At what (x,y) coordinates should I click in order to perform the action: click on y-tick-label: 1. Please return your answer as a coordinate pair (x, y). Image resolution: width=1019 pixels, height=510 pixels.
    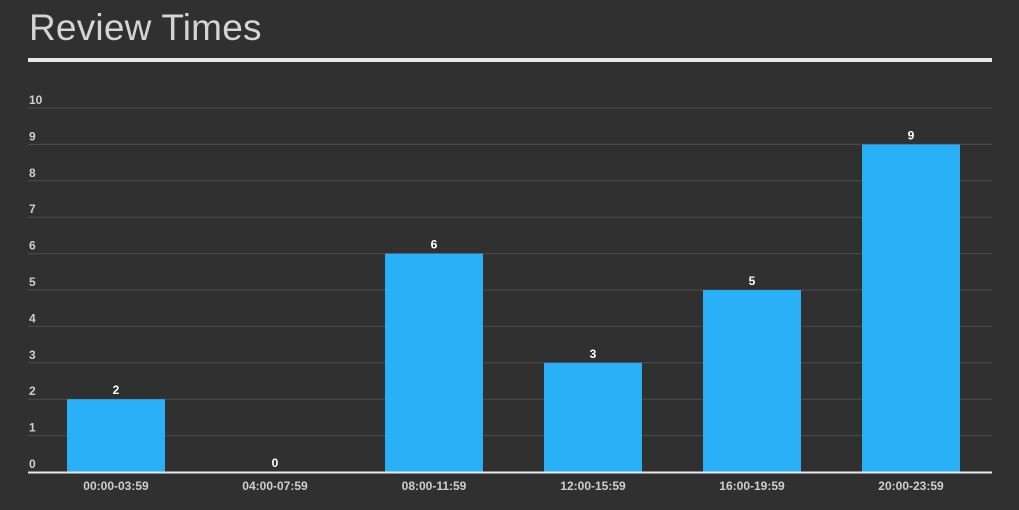
    Looking at the image, I should click on (32, 428).